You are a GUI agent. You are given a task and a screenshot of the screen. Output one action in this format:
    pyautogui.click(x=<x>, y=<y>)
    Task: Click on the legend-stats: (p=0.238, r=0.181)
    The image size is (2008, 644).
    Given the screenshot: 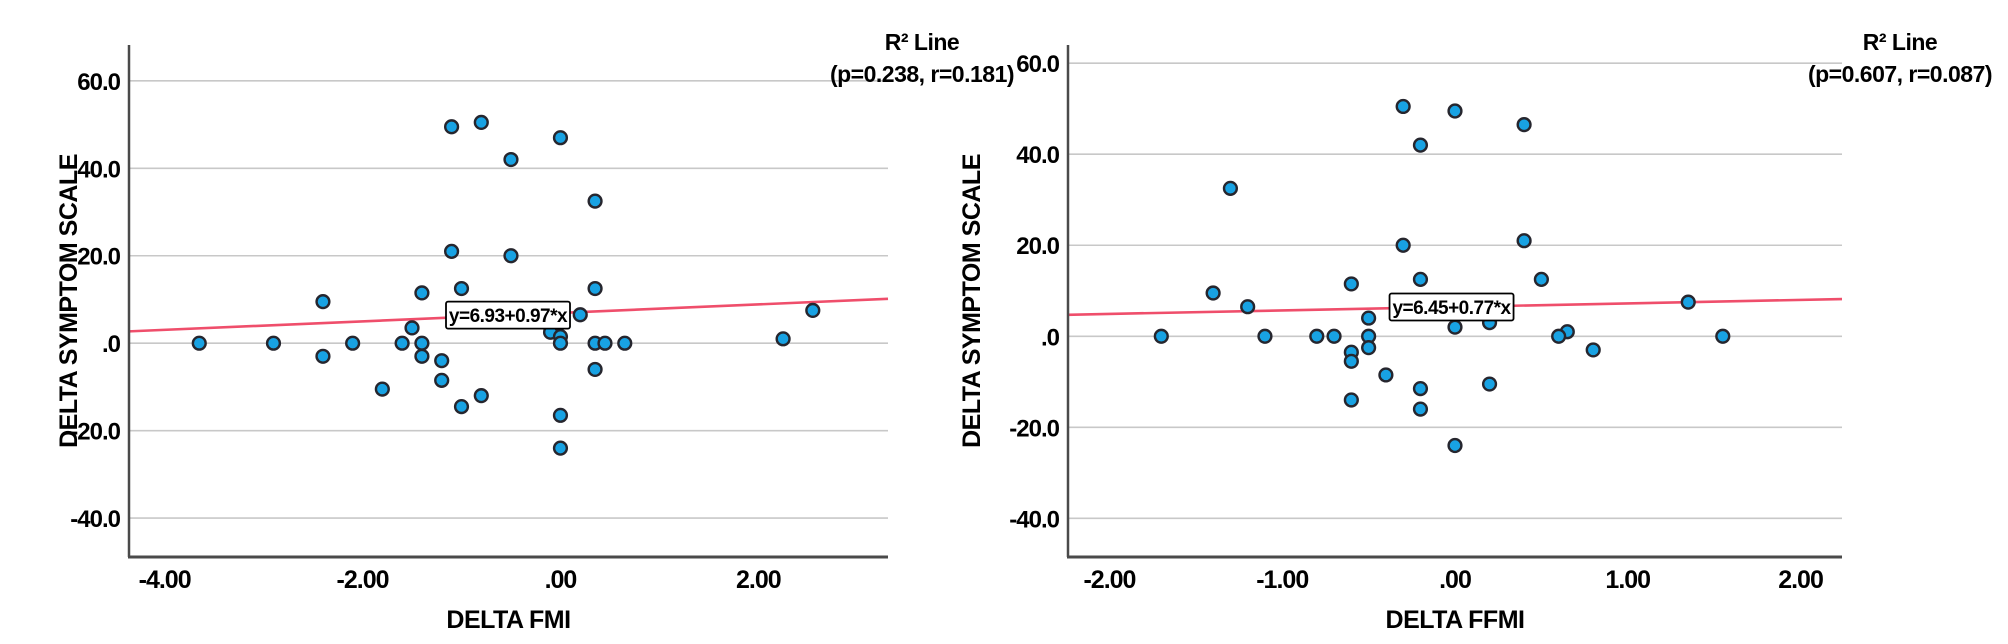 What is the action you would take?
    pyautogui.click(x=922, y=74)
    